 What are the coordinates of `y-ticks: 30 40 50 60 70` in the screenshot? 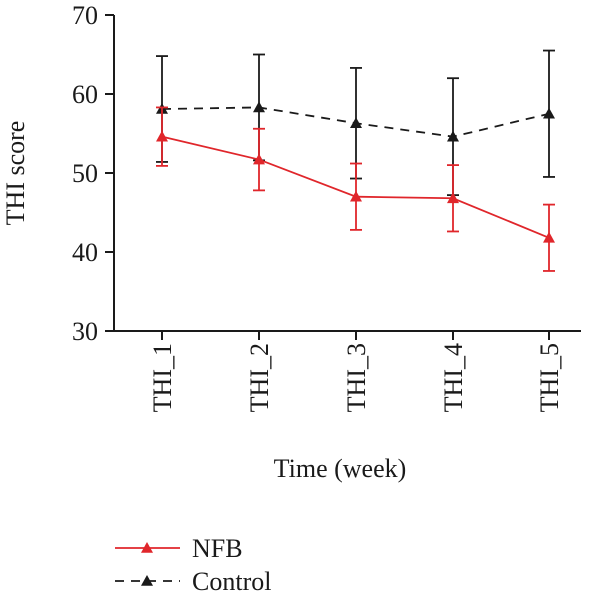 It's located at (93, 173).